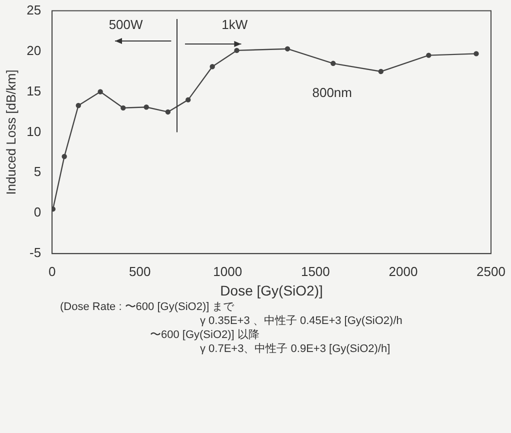 The height and width of the screenshot is (433, 511). What do you see at coordinates (332, 92) in the screenshot?
I see `annotation: 800nm` at bounding box center [332, 92].